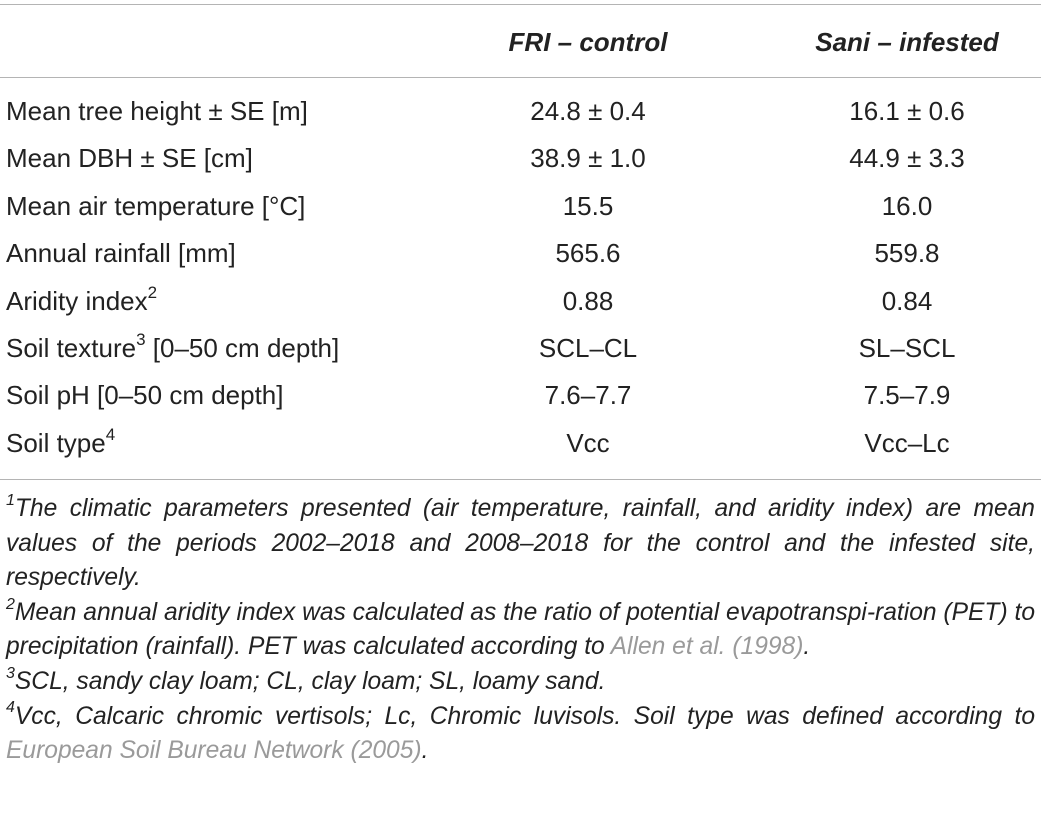 This screenshot has height=832, width=1041. I want to click on cell-fri-control: 7.6–7.7, so click(588, 395).